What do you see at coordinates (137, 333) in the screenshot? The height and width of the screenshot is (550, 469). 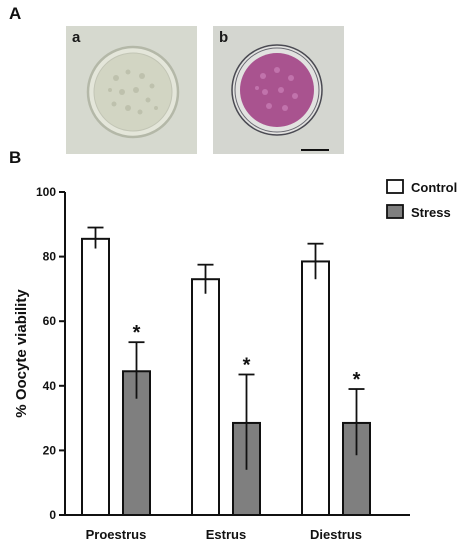 I see `significance-stress-proestrus: *` at bounding box center [137, 333].